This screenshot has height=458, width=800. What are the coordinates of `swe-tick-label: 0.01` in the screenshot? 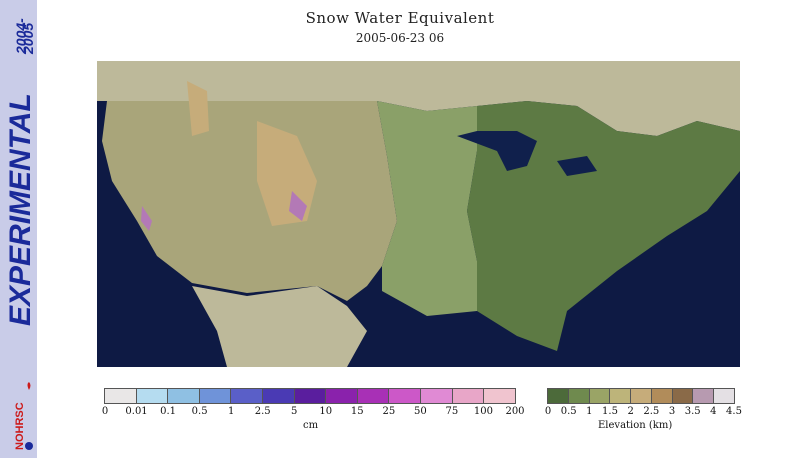 It's located at (136, 411).